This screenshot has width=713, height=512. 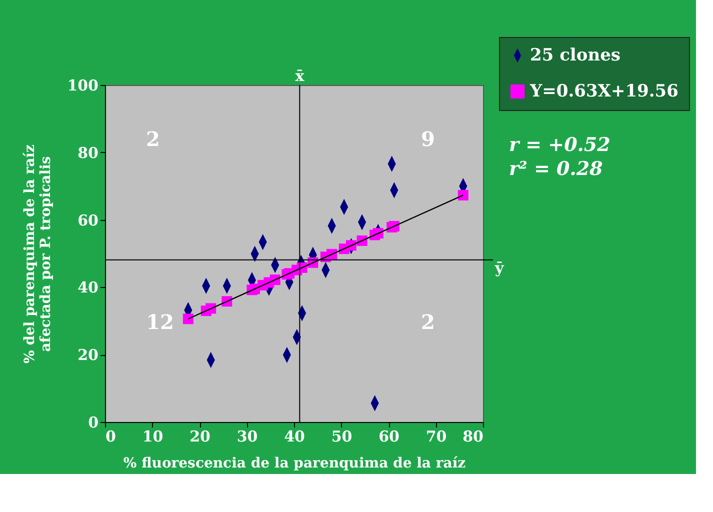 What do you see at coordinates (111, 437) in the screenshot?
I see `x-tick-label: 0` at bounding box center [111, 437].